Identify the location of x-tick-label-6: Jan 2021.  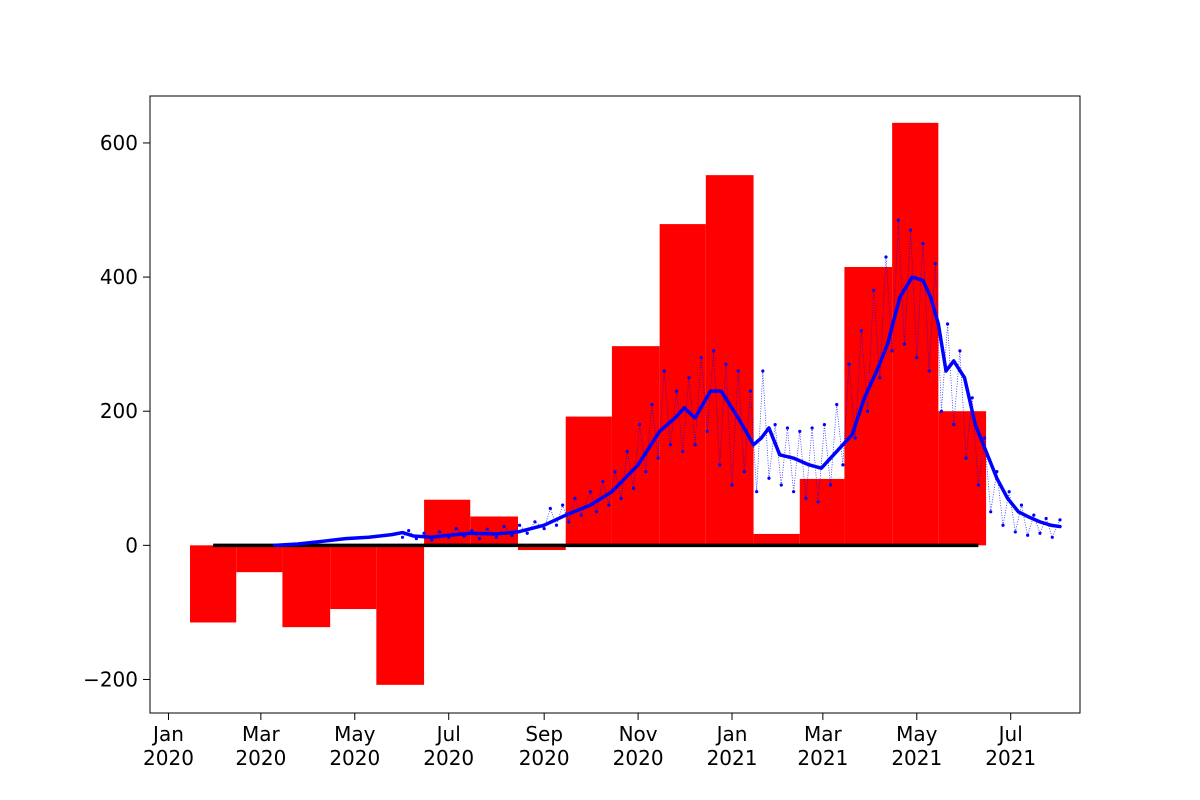
(732, 746).